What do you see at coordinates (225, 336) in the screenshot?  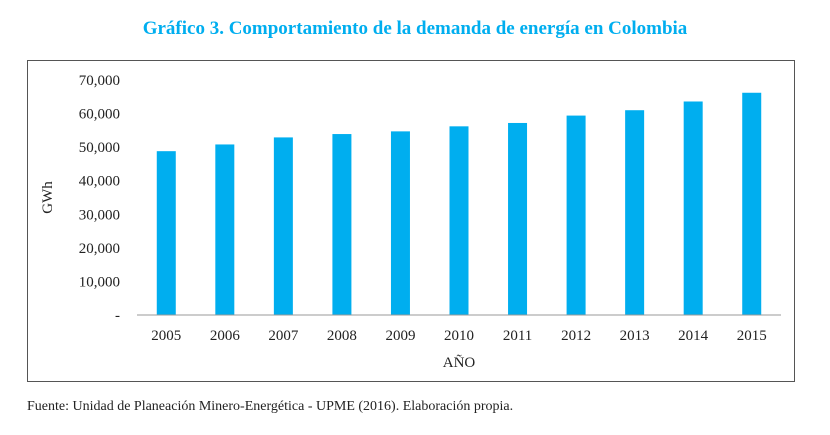 I see `x-tick-label: 2006` at bounding box center [225, 336].